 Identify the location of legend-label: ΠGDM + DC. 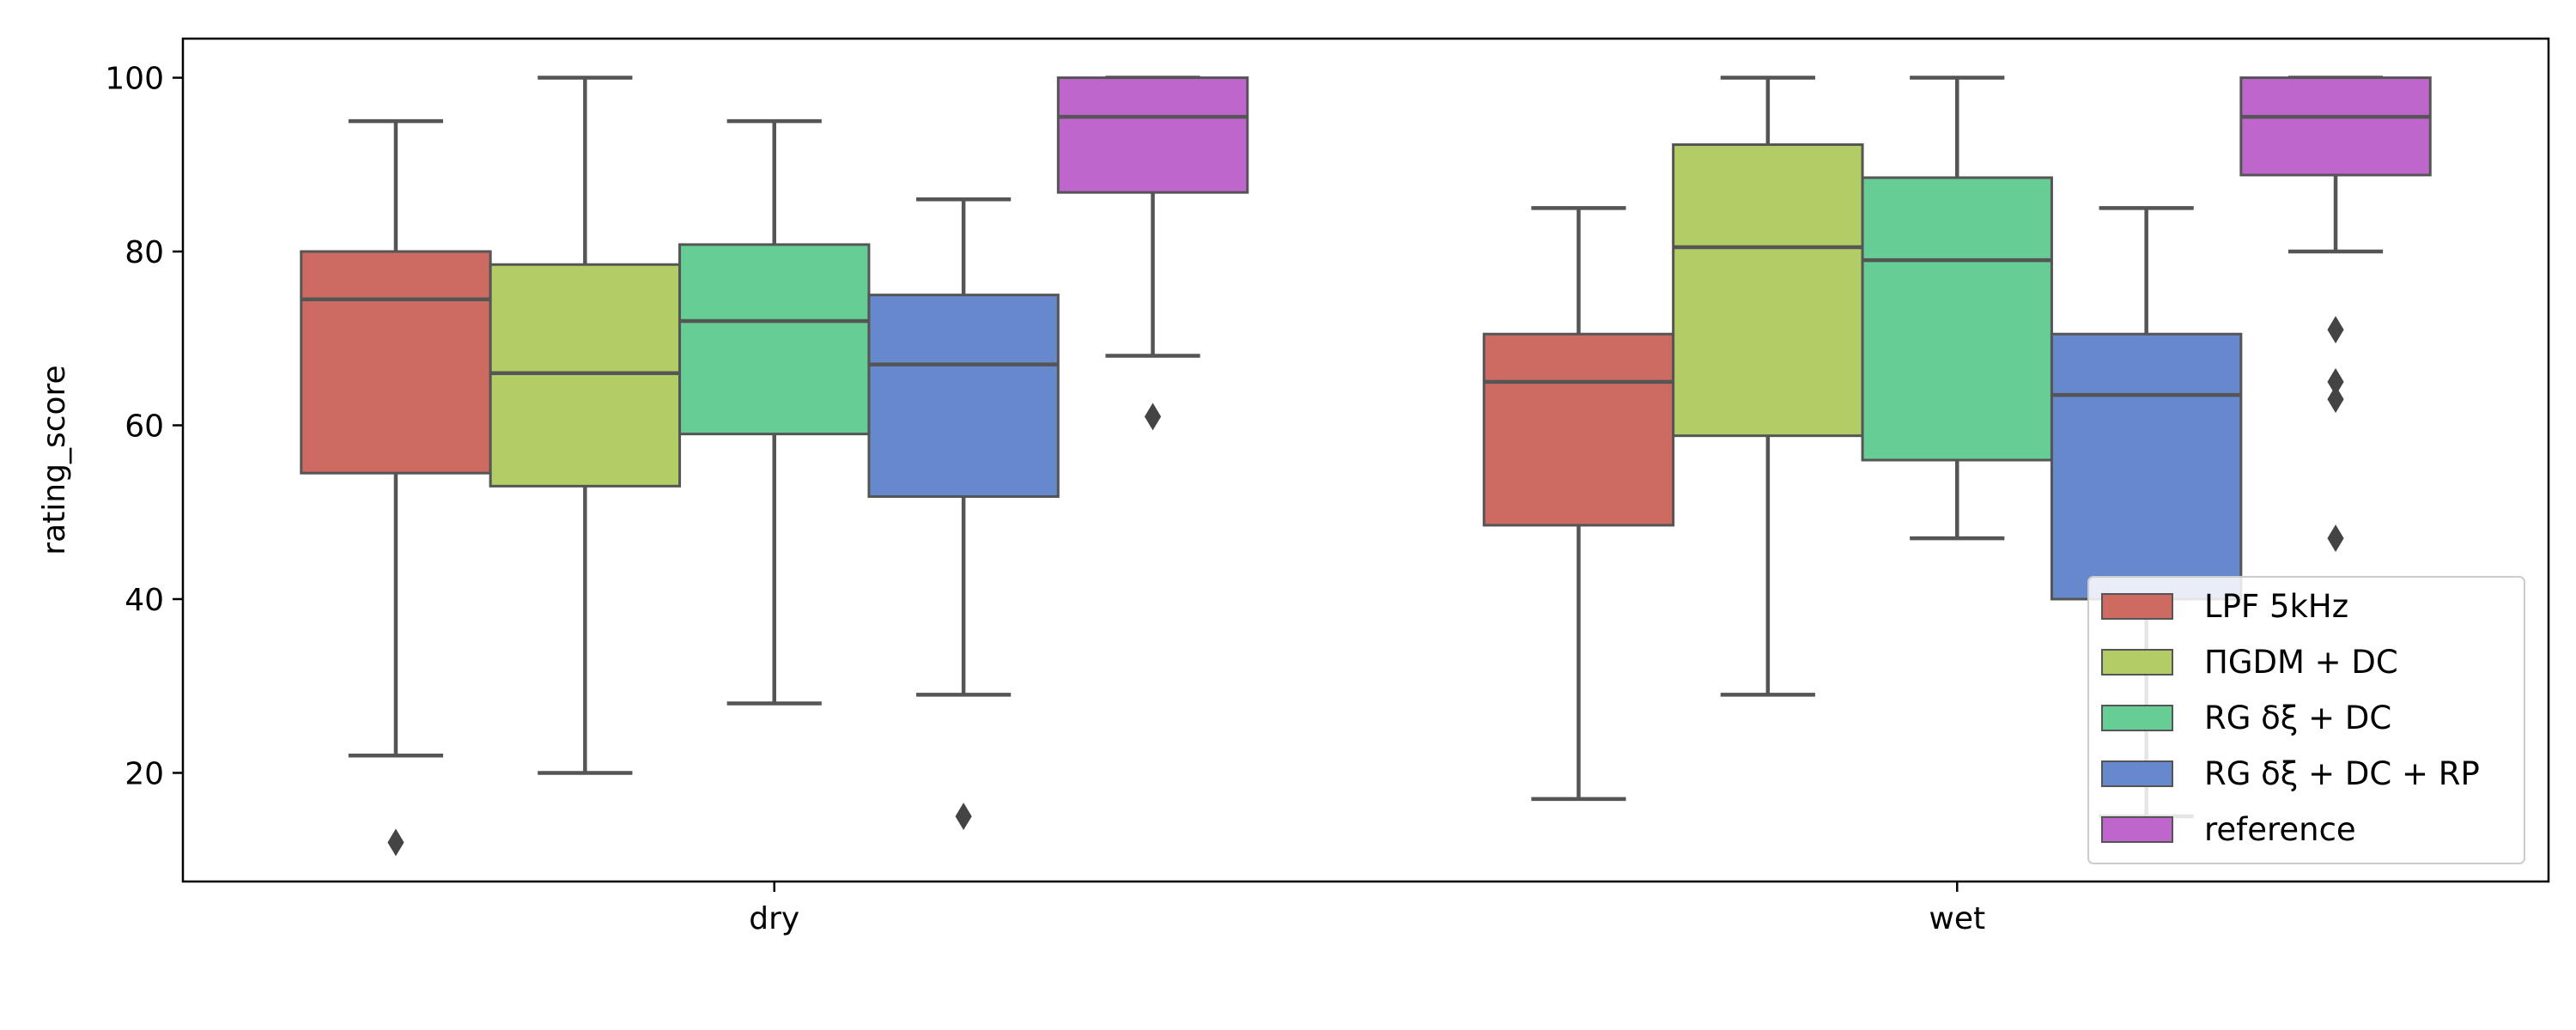
(2301, 662).